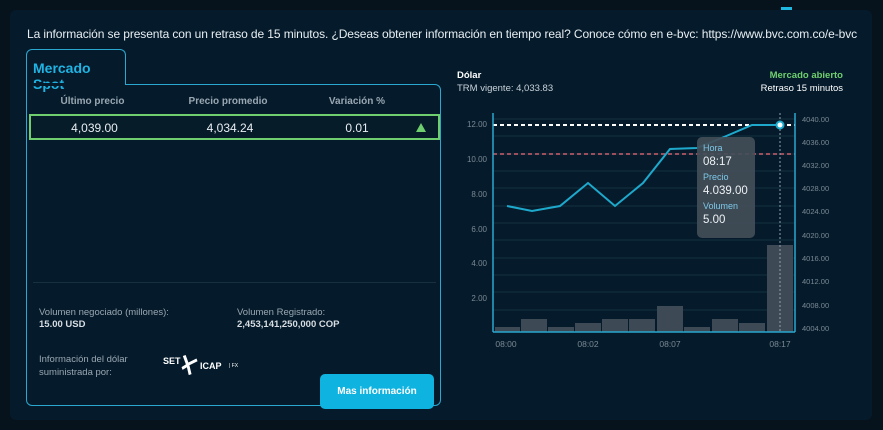 The image size is (883, 430). I want to click on table-row: 4,039.00 4,034.24 0.01, so click(234, 127).